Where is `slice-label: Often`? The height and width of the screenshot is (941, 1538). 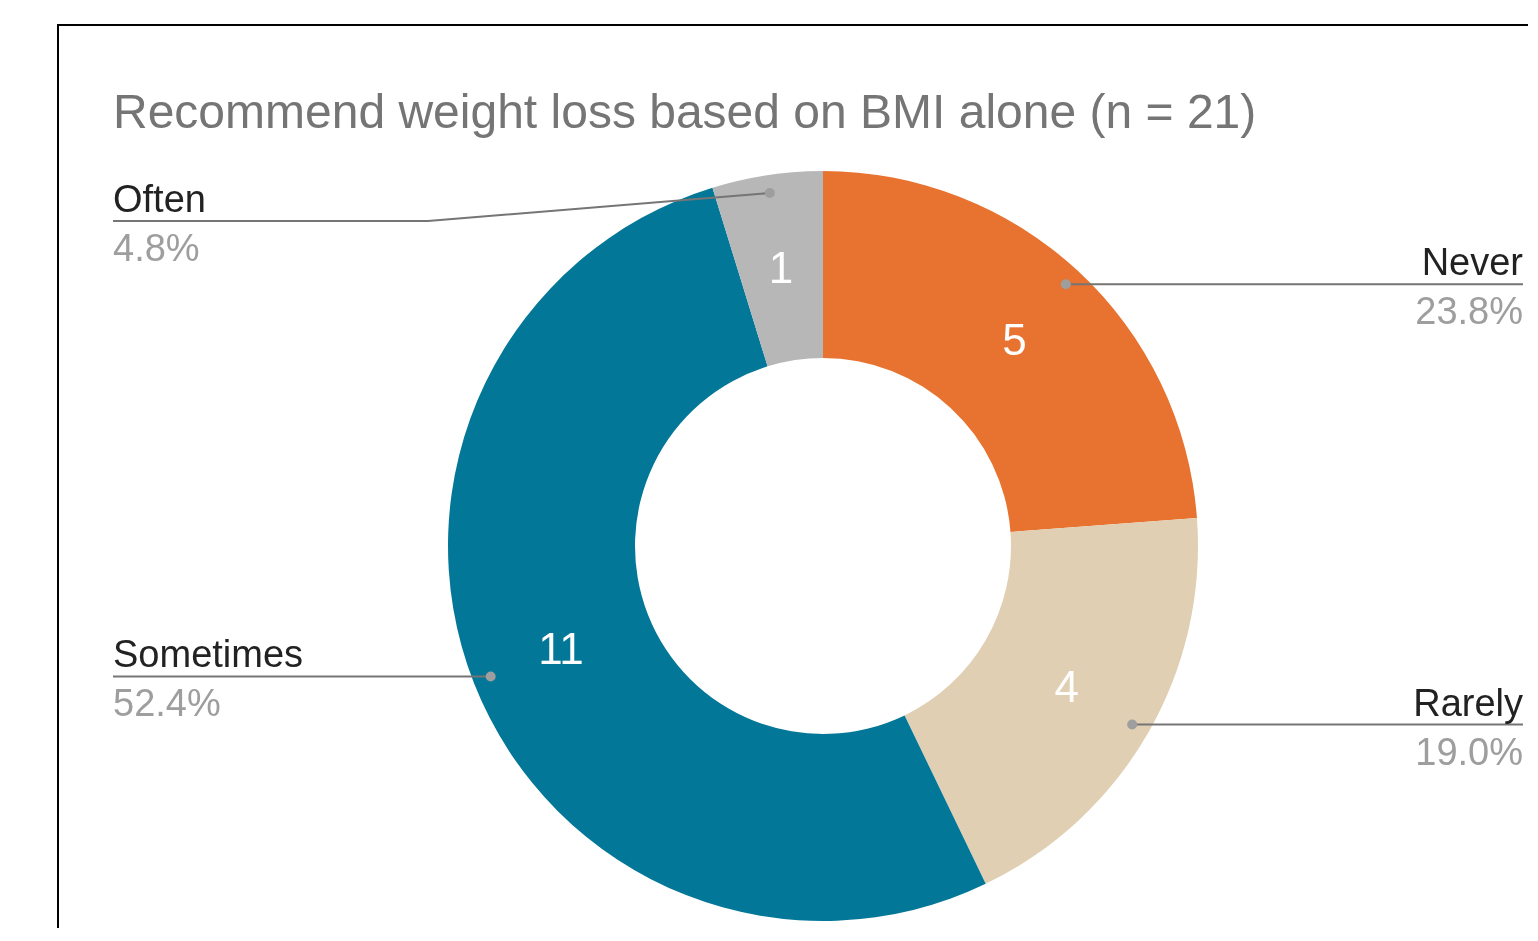 slice-label: Often is located at coordinates (159, 199).